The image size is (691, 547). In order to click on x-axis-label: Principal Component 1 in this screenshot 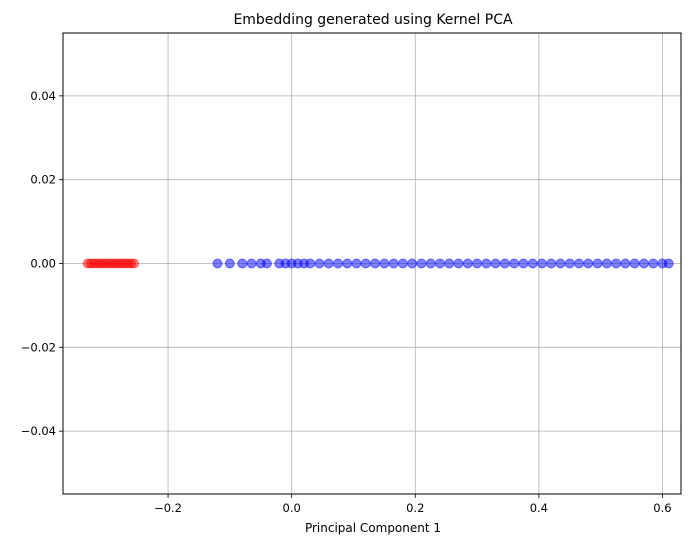, I will do `click(373, 528)`.